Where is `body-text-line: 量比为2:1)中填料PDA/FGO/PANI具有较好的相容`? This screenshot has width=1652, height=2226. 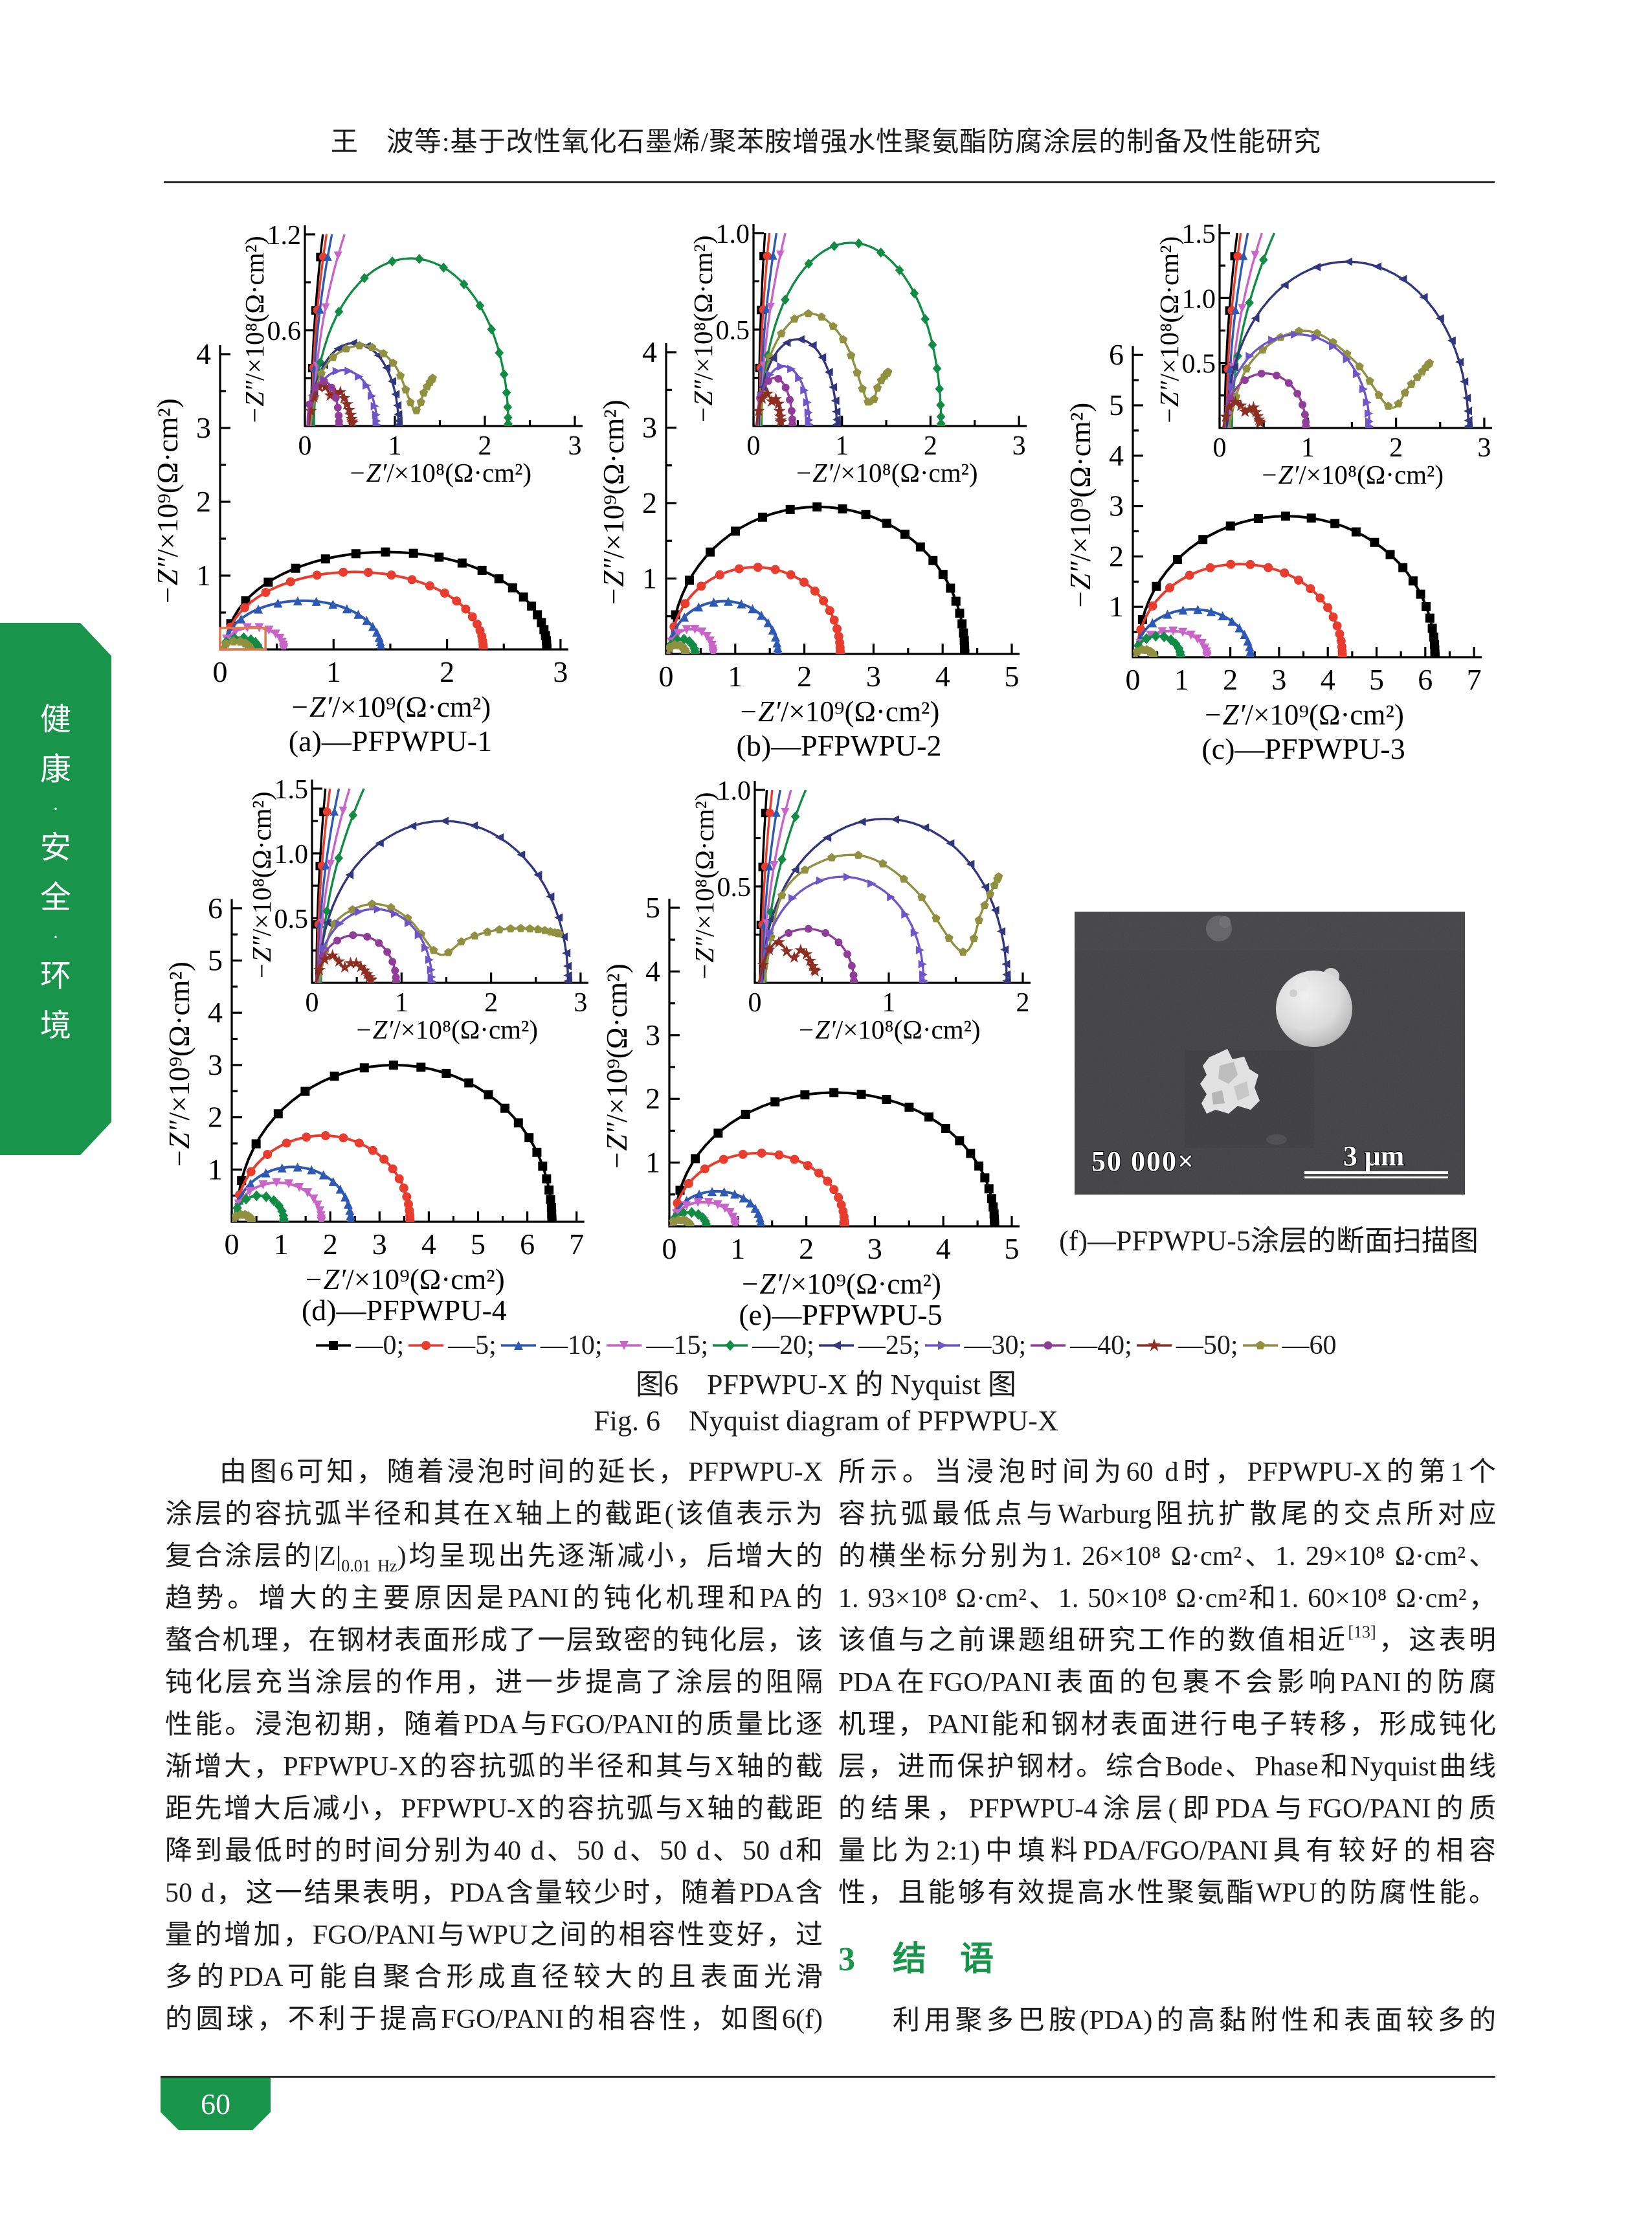
body-text-line: 量比为2:1)中填料PDA/FGO/PANI具有较好的相容 is located at coordinates (1167, 1851).